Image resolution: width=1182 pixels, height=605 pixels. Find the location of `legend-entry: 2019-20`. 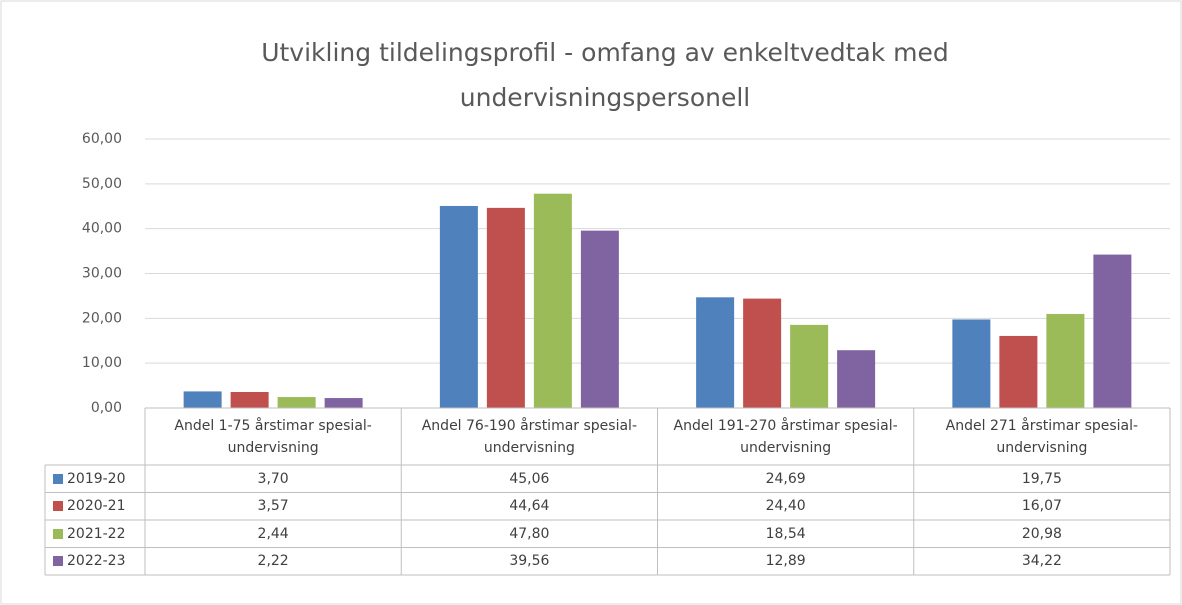

legend-entry: 2019-20 is located at coordinates (95, 479).